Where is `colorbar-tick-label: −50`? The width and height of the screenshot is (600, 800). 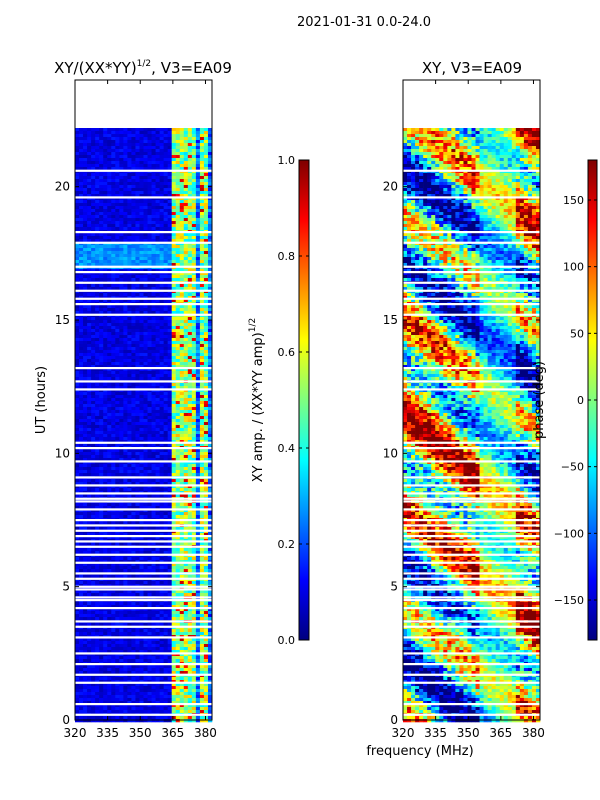 colorbar-tick-label: −50 is located at coordinates (572, 467).